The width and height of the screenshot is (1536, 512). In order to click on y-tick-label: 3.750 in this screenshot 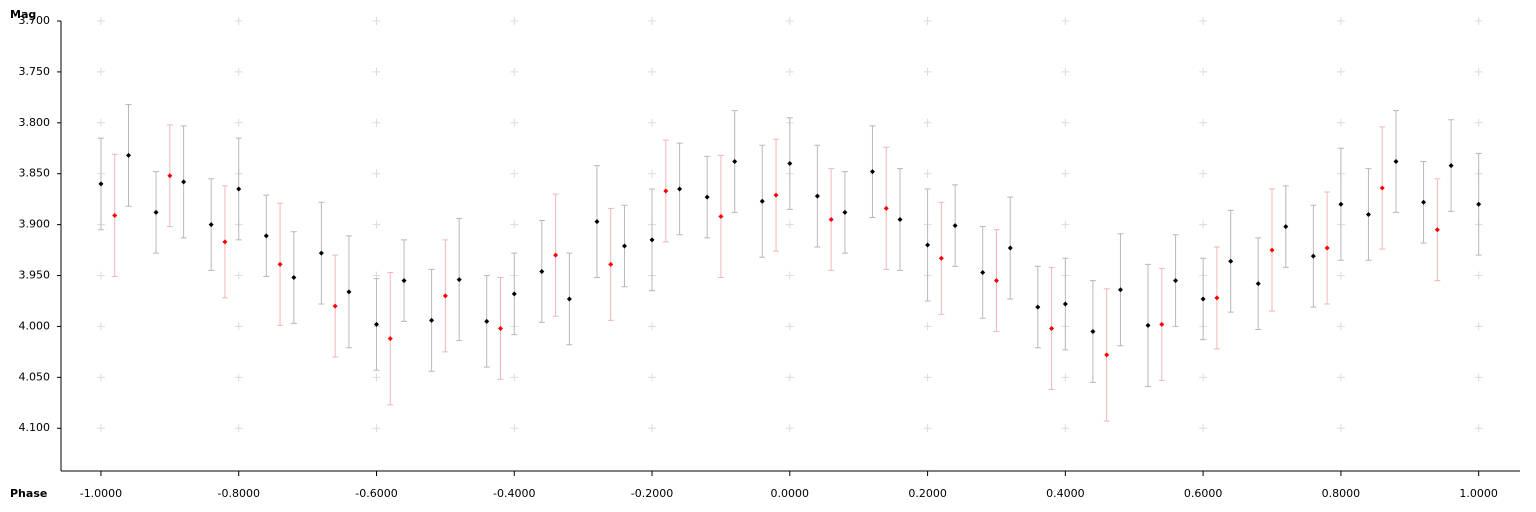, I will do `click(35, 71)`.